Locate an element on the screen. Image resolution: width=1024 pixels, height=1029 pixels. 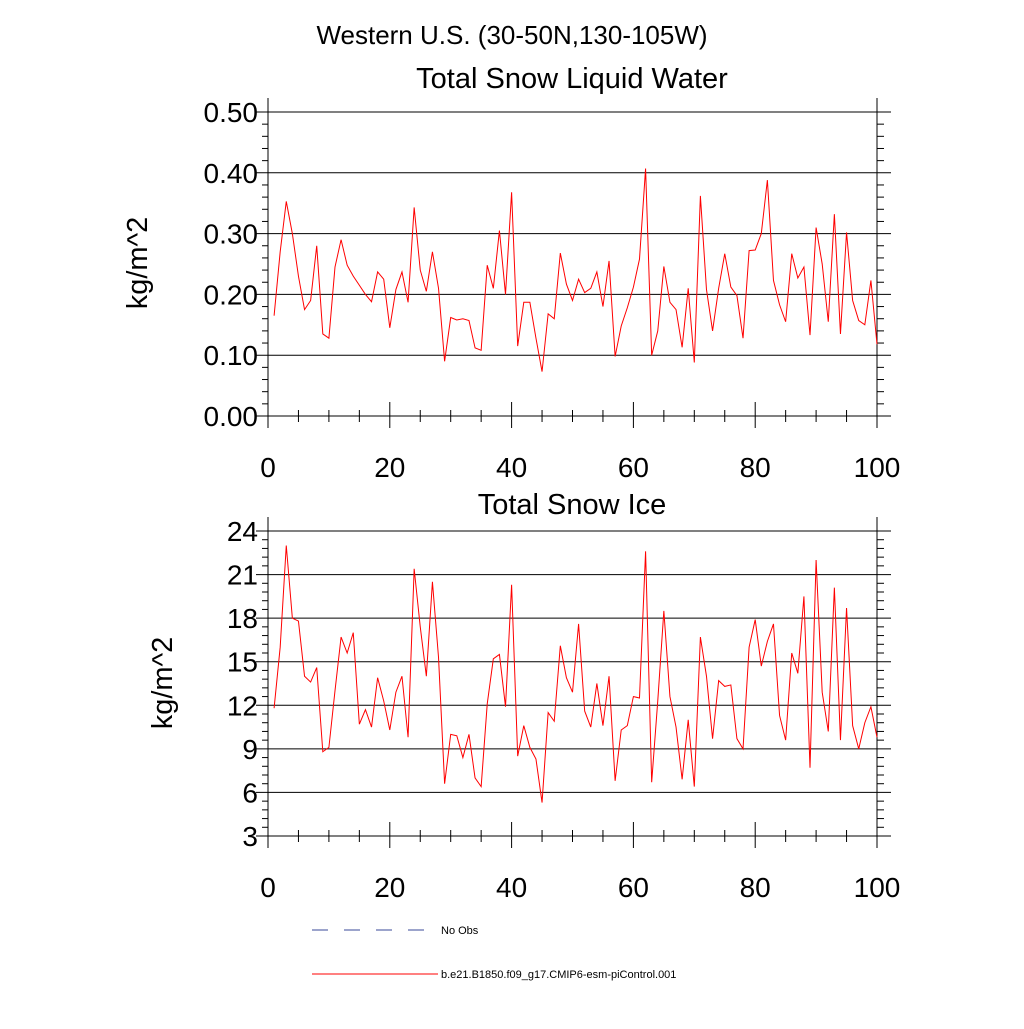
y-tick-label: 3 is located at coordinates (250, 836).